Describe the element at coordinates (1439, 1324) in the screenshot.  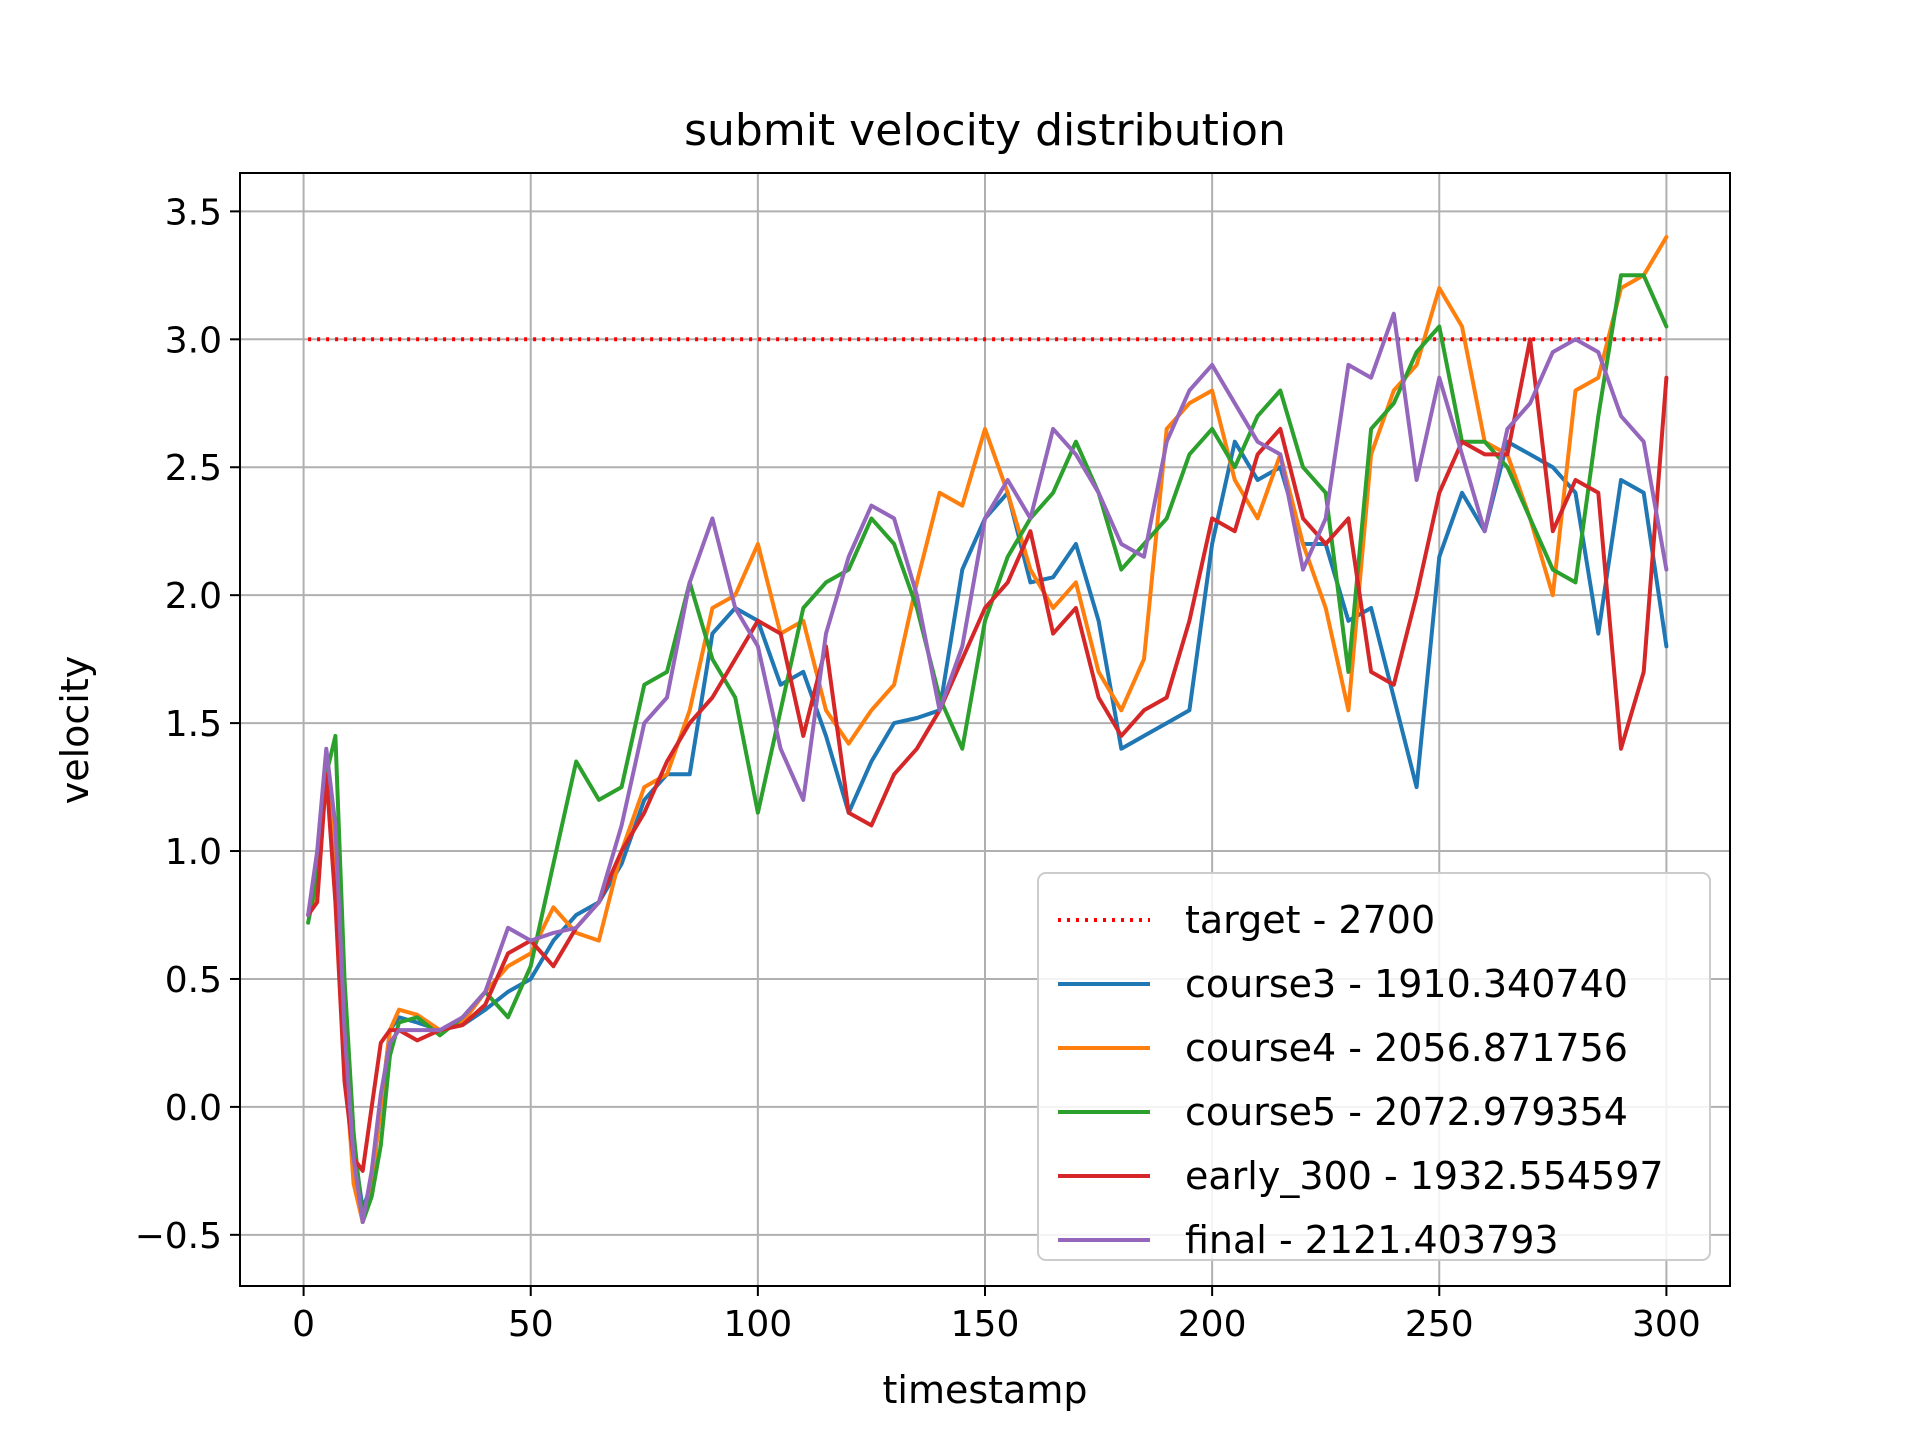
I see `x-tick-label: 250` at that location.